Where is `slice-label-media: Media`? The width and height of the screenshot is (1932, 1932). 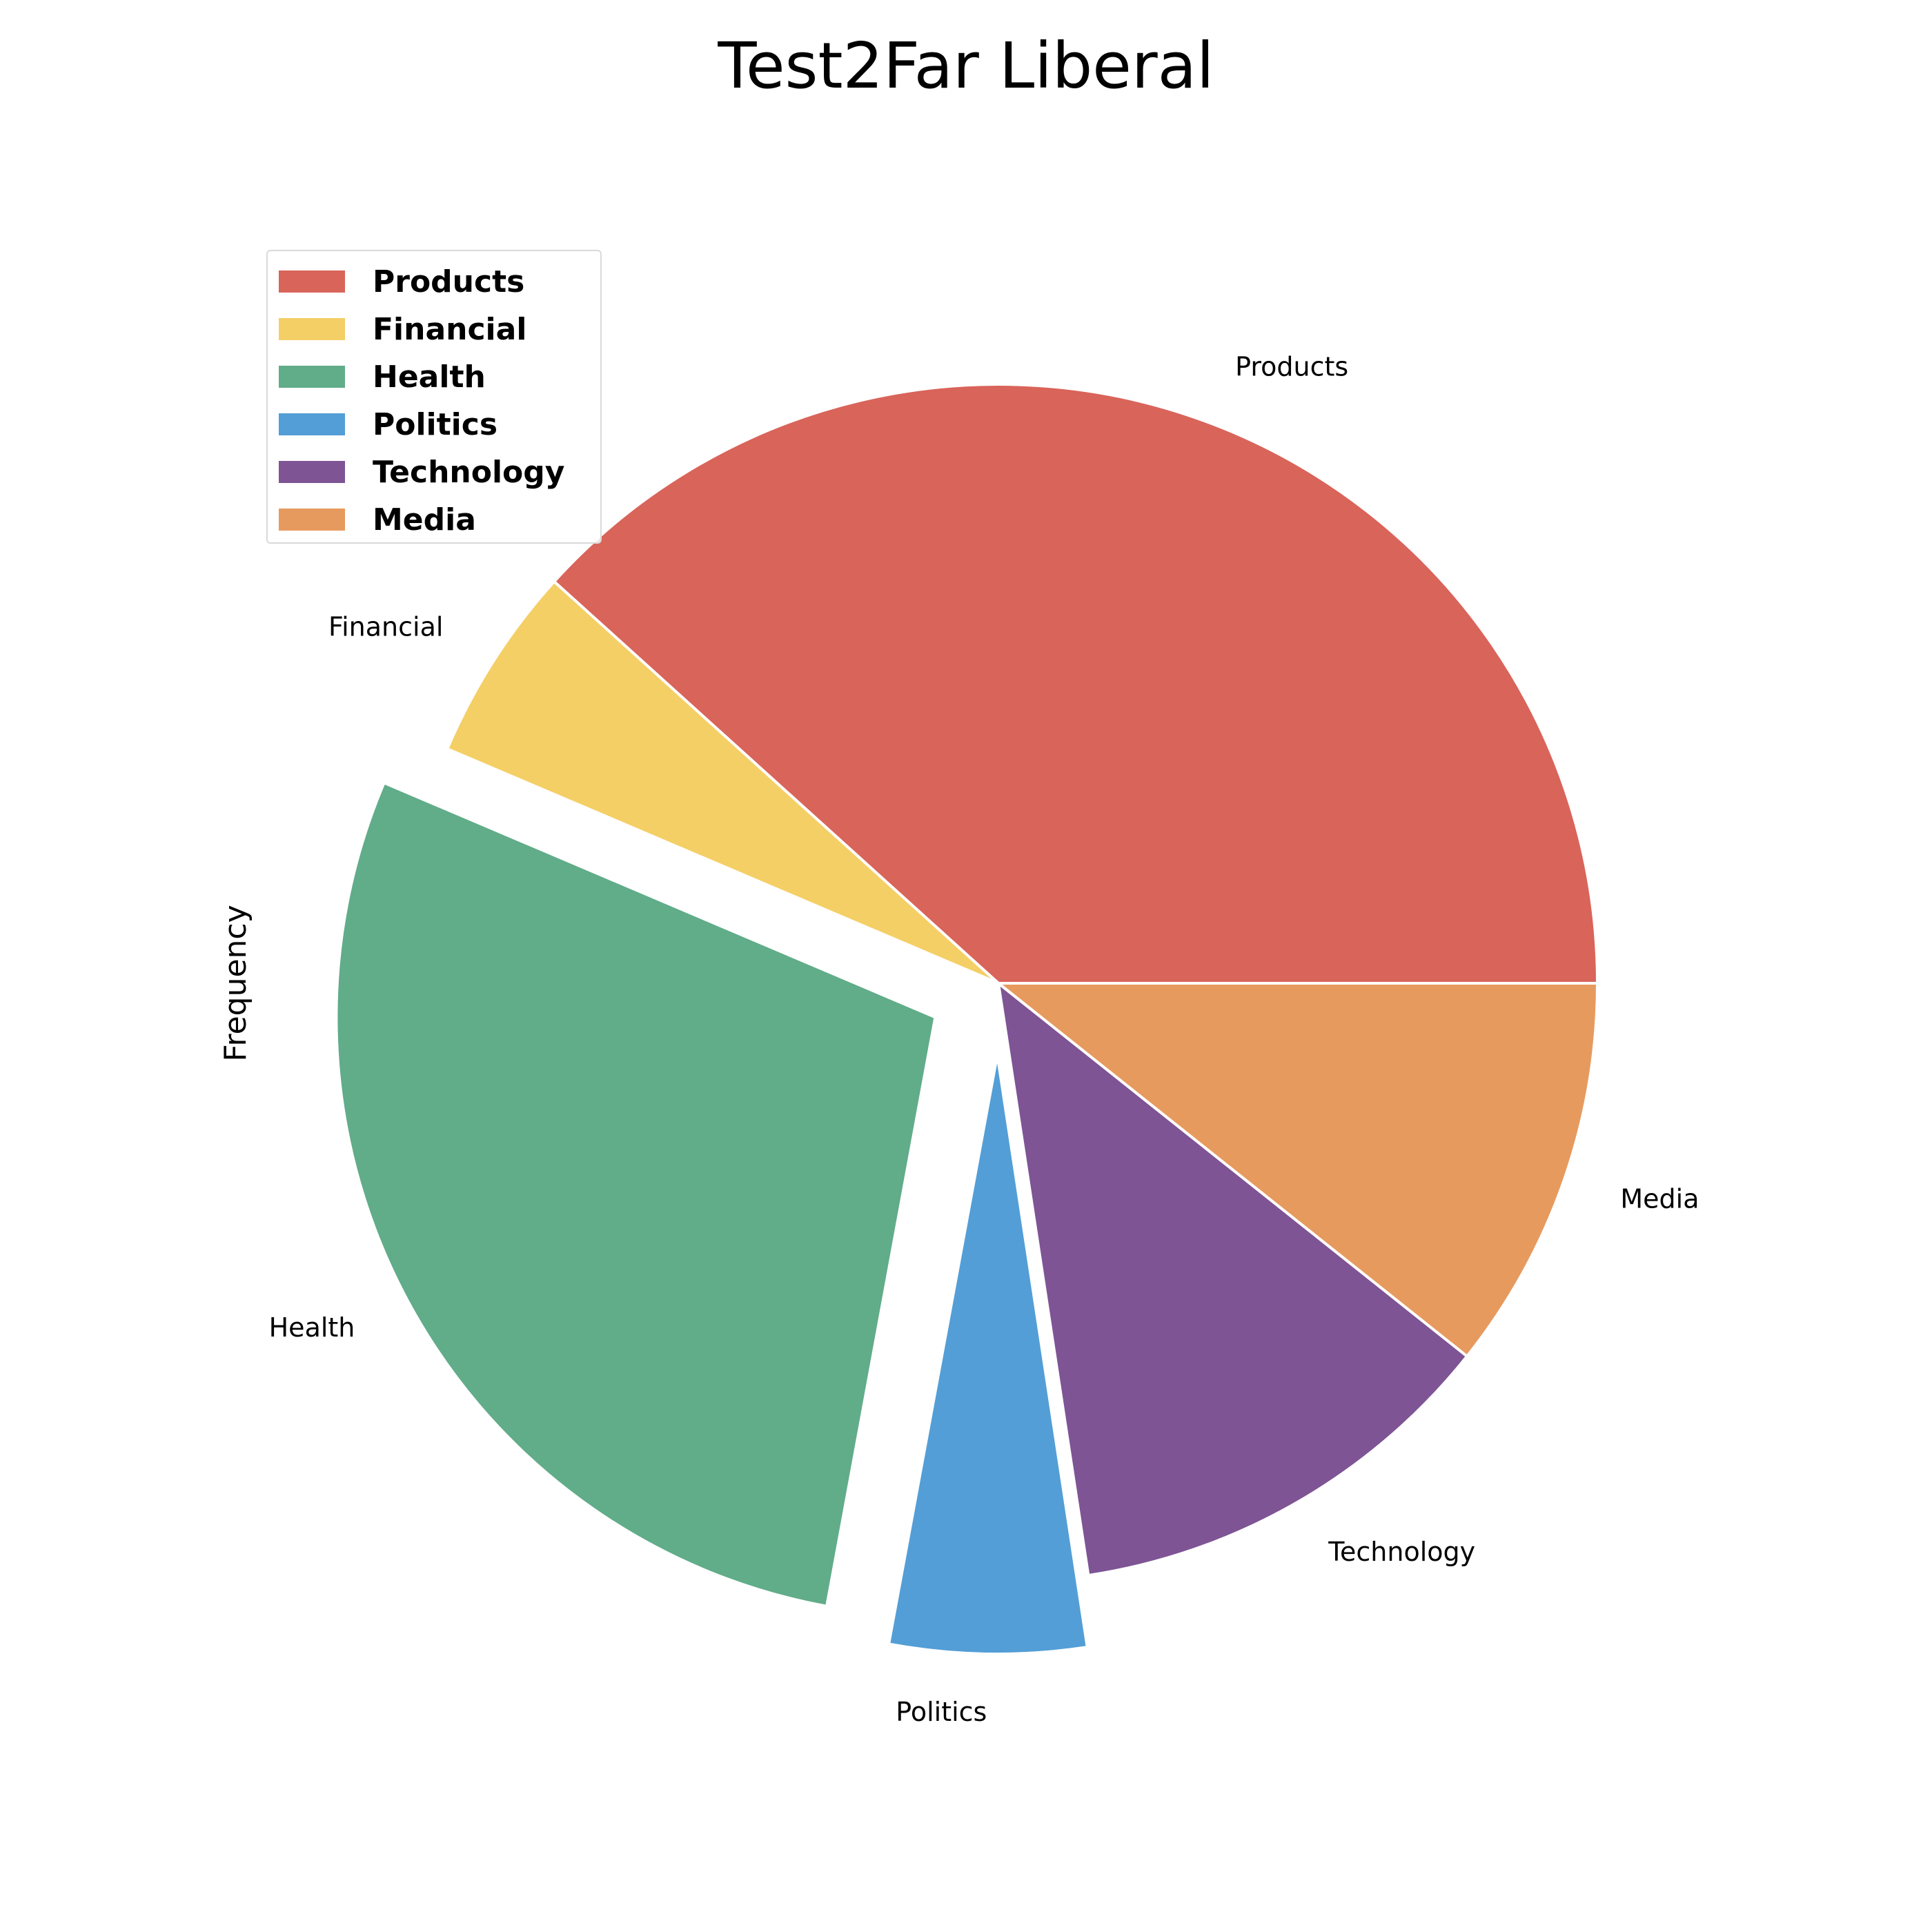 slice-label-media: Media is located at coordinates (1659, 1198).